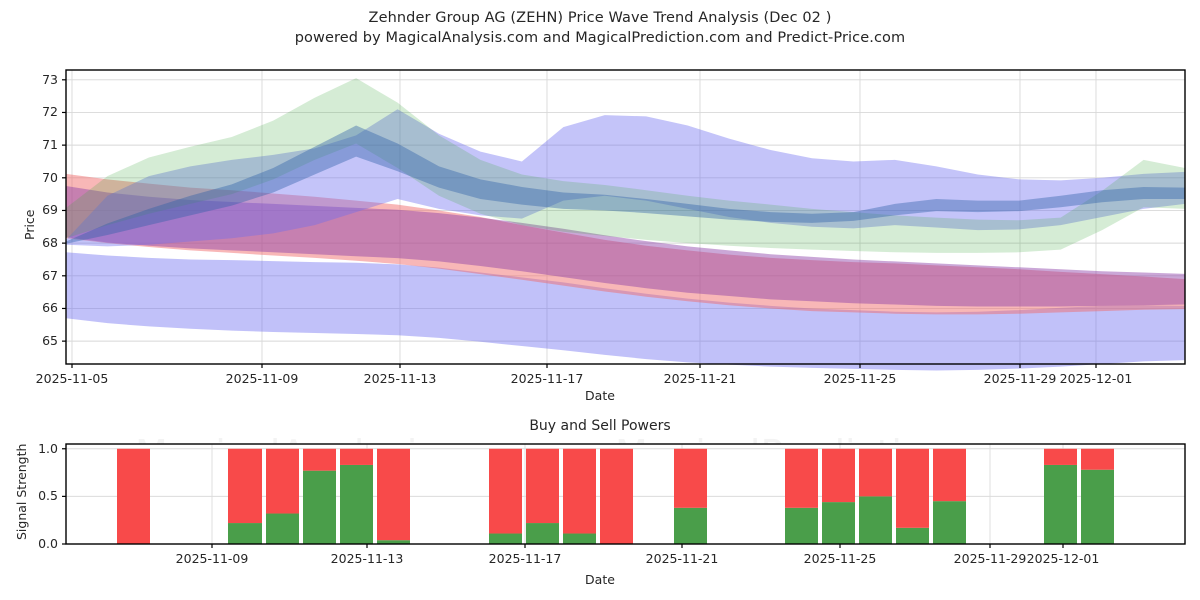 Image resolution: width=1200 pixels, height=600 pixels. What do you see at coordinates (525, 558) in the screenshot?
I see `power-x-tick-label: 2025-11-17` at bounding box center [525, 558].